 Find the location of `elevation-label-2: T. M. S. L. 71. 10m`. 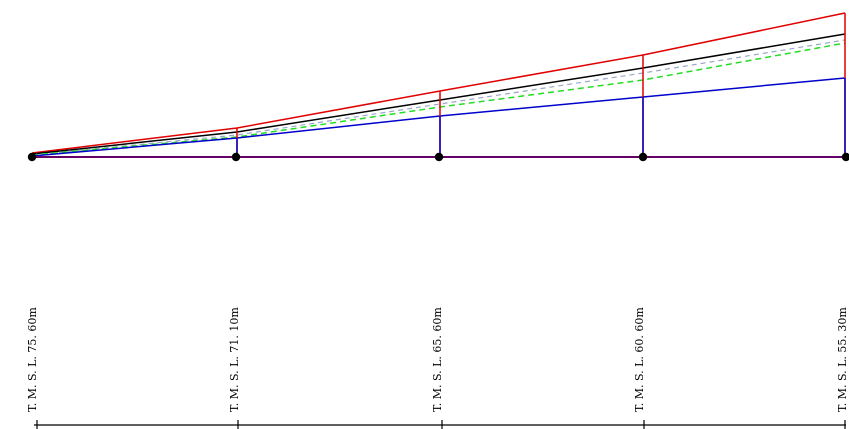

elevation-label-2: T. M. S. L. 71. 10m is located at coordinates (234, 359).